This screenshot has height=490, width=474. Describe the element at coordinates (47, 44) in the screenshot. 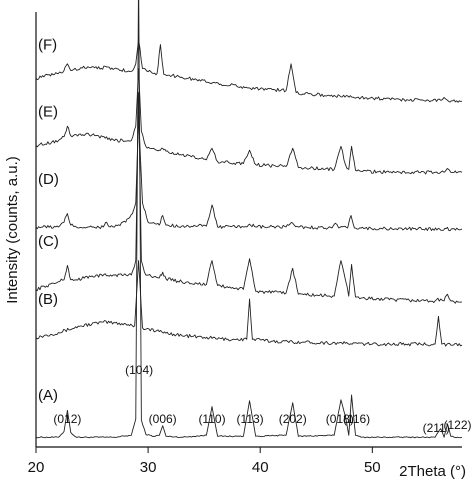

I see `series-label: (F)` at that location.